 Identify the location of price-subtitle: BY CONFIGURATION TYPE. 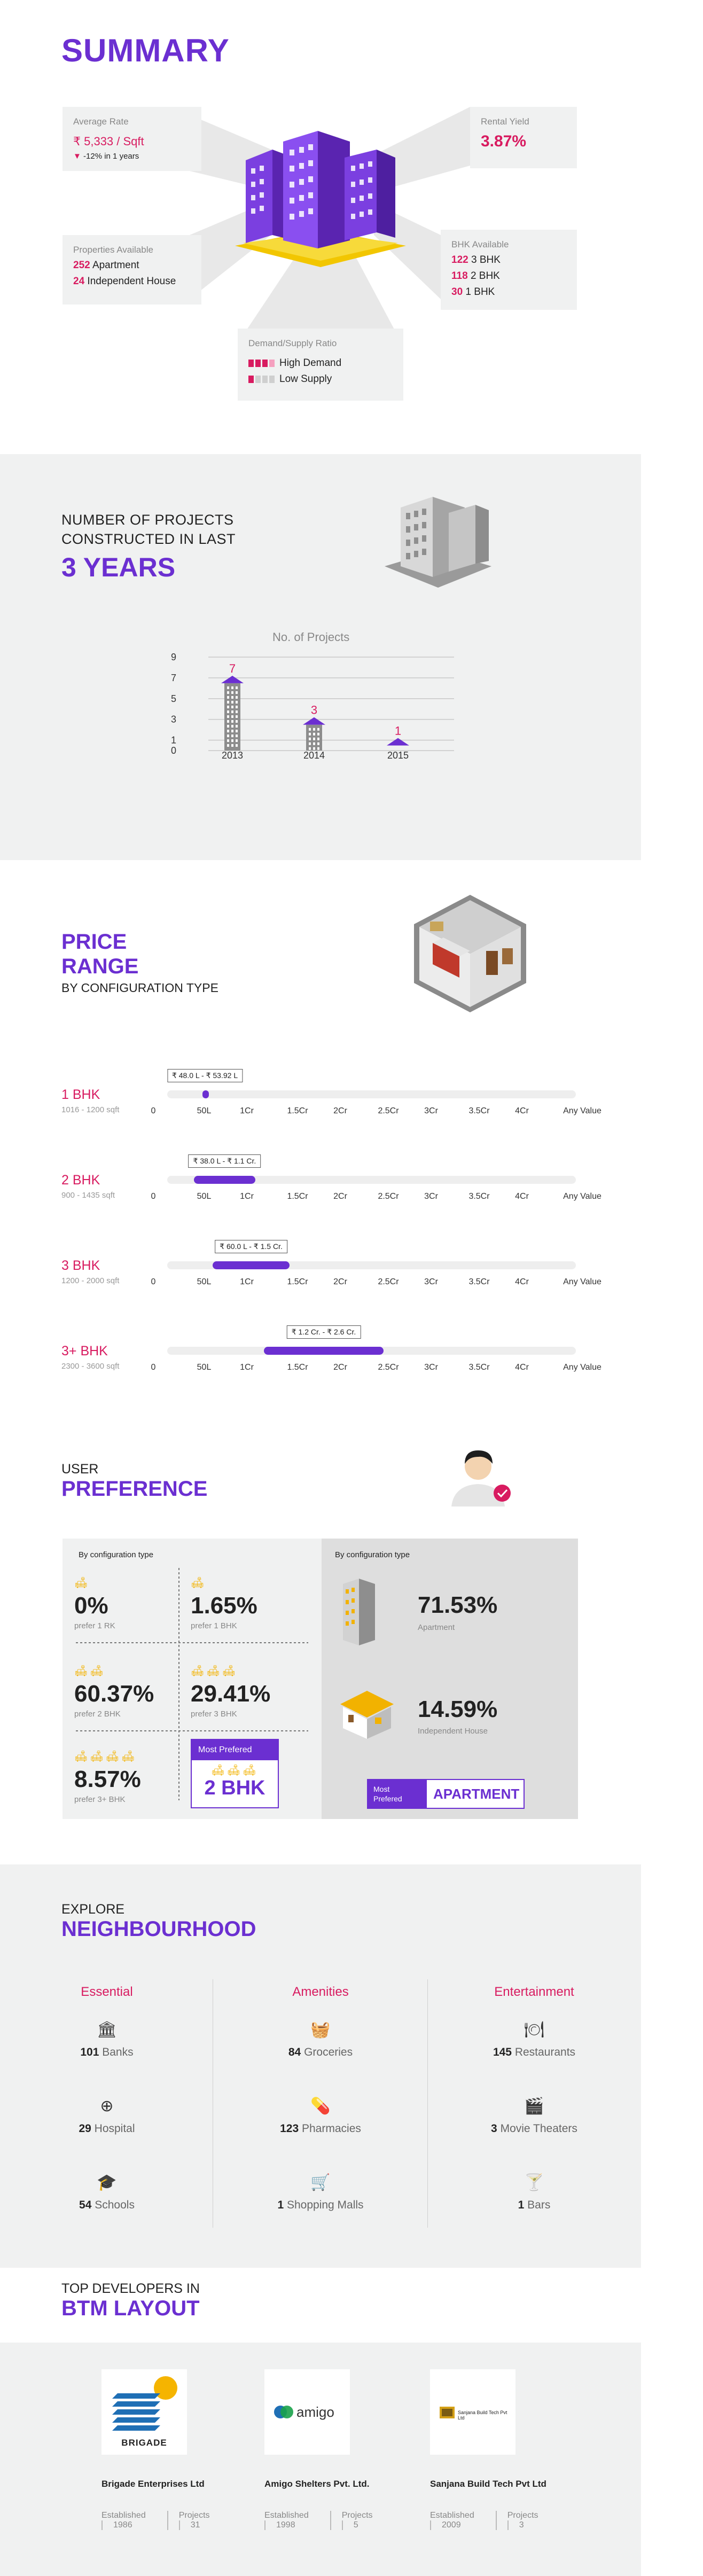
(139, 988).